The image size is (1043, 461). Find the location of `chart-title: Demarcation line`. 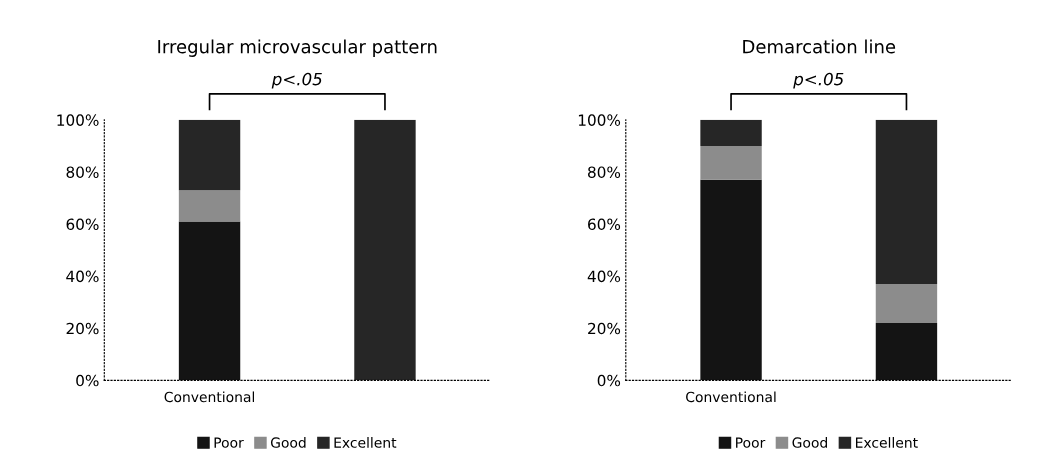

chart-title: Demarcation line is located at coordinates (819, 46).